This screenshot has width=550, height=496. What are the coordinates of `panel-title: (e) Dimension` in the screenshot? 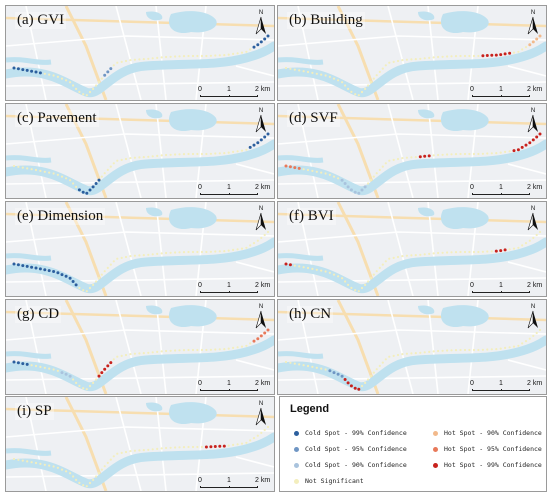 It's located at (60, 216).